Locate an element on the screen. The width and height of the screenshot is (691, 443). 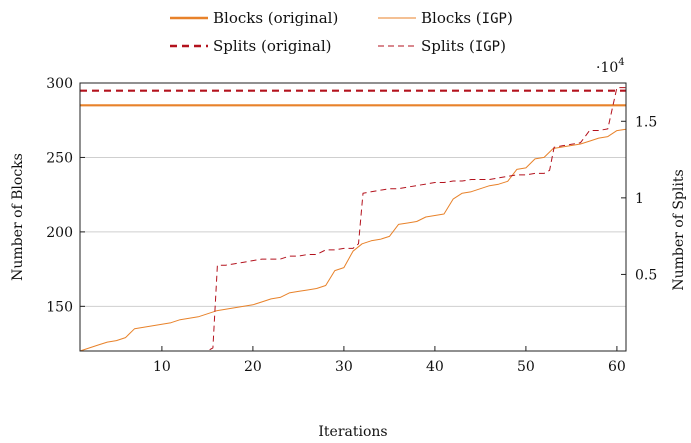
right-axis-multiplier: ·104 is located at coordinates (610, 66).